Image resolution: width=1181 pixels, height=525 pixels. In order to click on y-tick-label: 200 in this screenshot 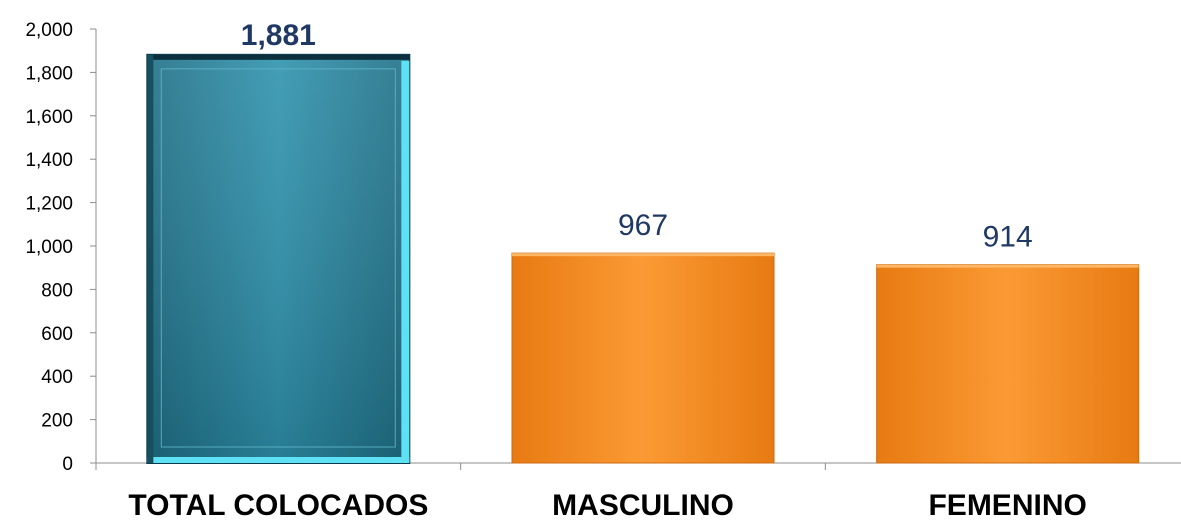, I will do `click(57, 421)`.